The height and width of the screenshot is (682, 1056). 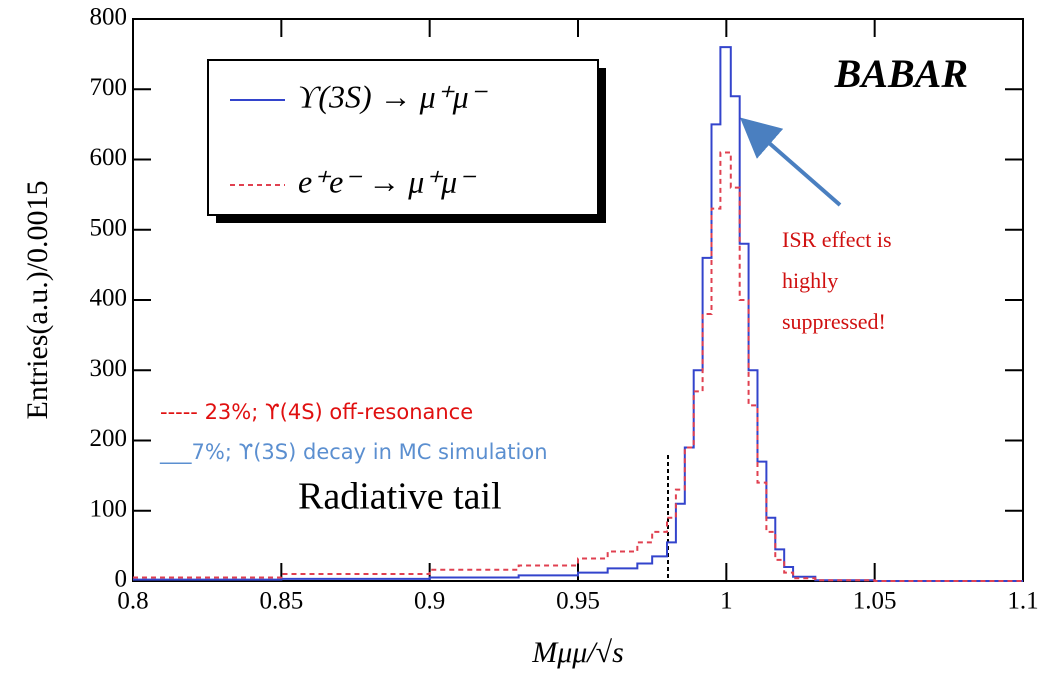 What do you see at coordinates (1022, 601) in the screenshot?
I see `x-tick-label: 1.1` at bounding box center [1022, 601].